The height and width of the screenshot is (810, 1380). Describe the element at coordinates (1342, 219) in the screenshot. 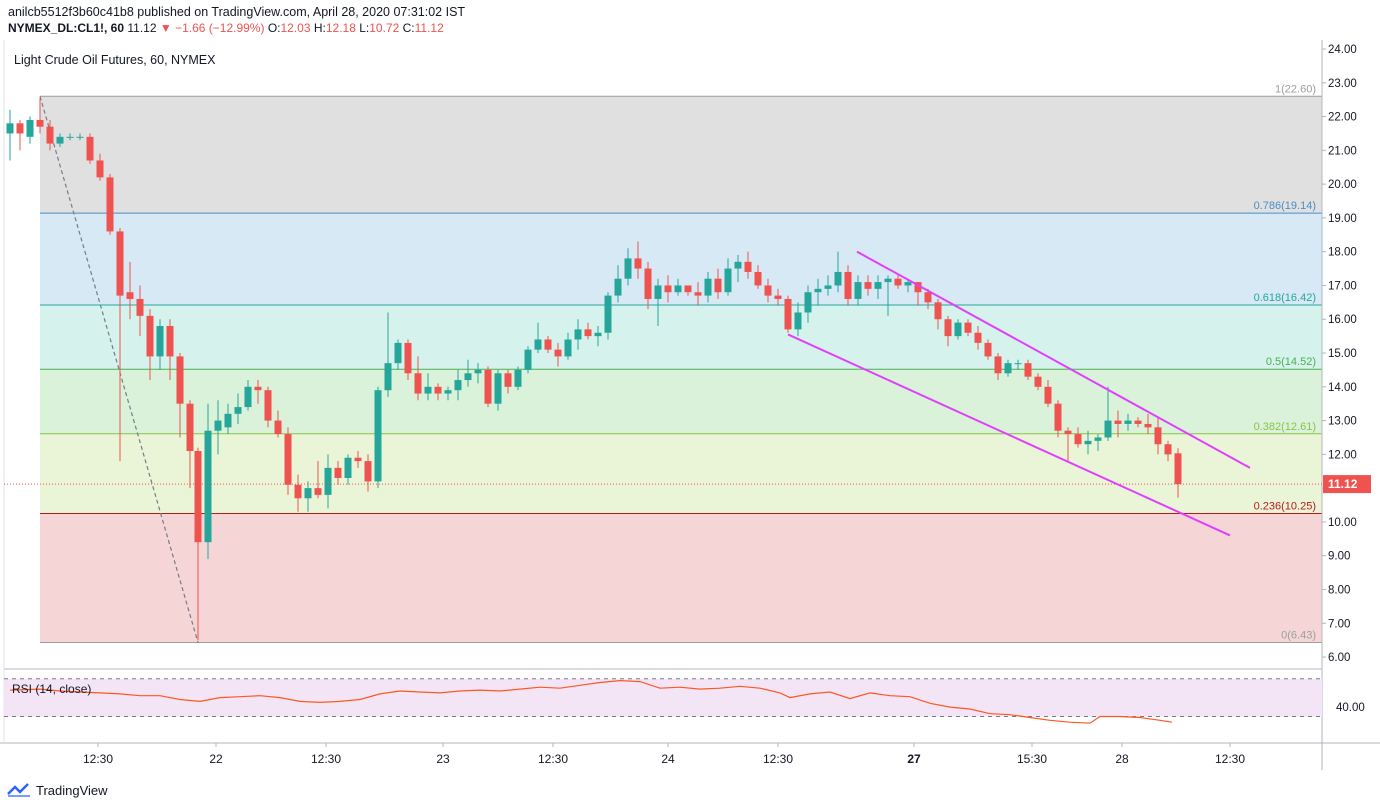

I see `price-tick-label: 19.00` at that location.